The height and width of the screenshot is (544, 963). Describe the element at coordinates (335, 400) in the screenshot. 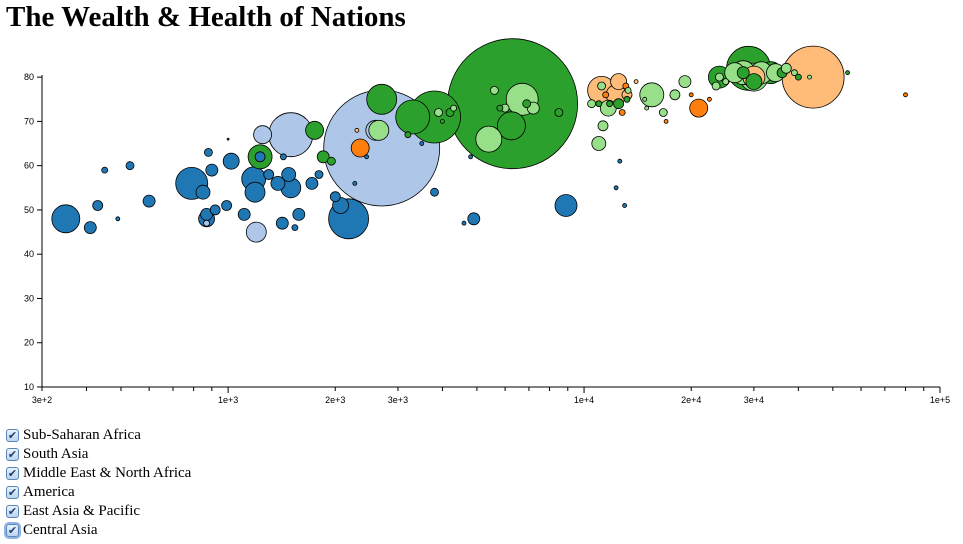

I see `x-tick-label: 2e+3` at that location.